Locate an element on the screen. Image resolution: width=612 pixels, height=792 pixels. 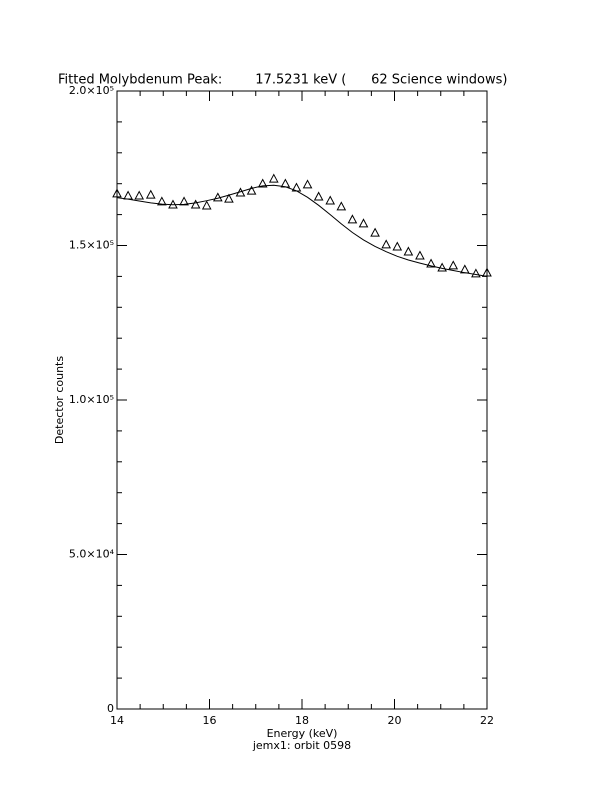
y-tick-label: 1.5×10⁵ is located at coordinates (91, 245).